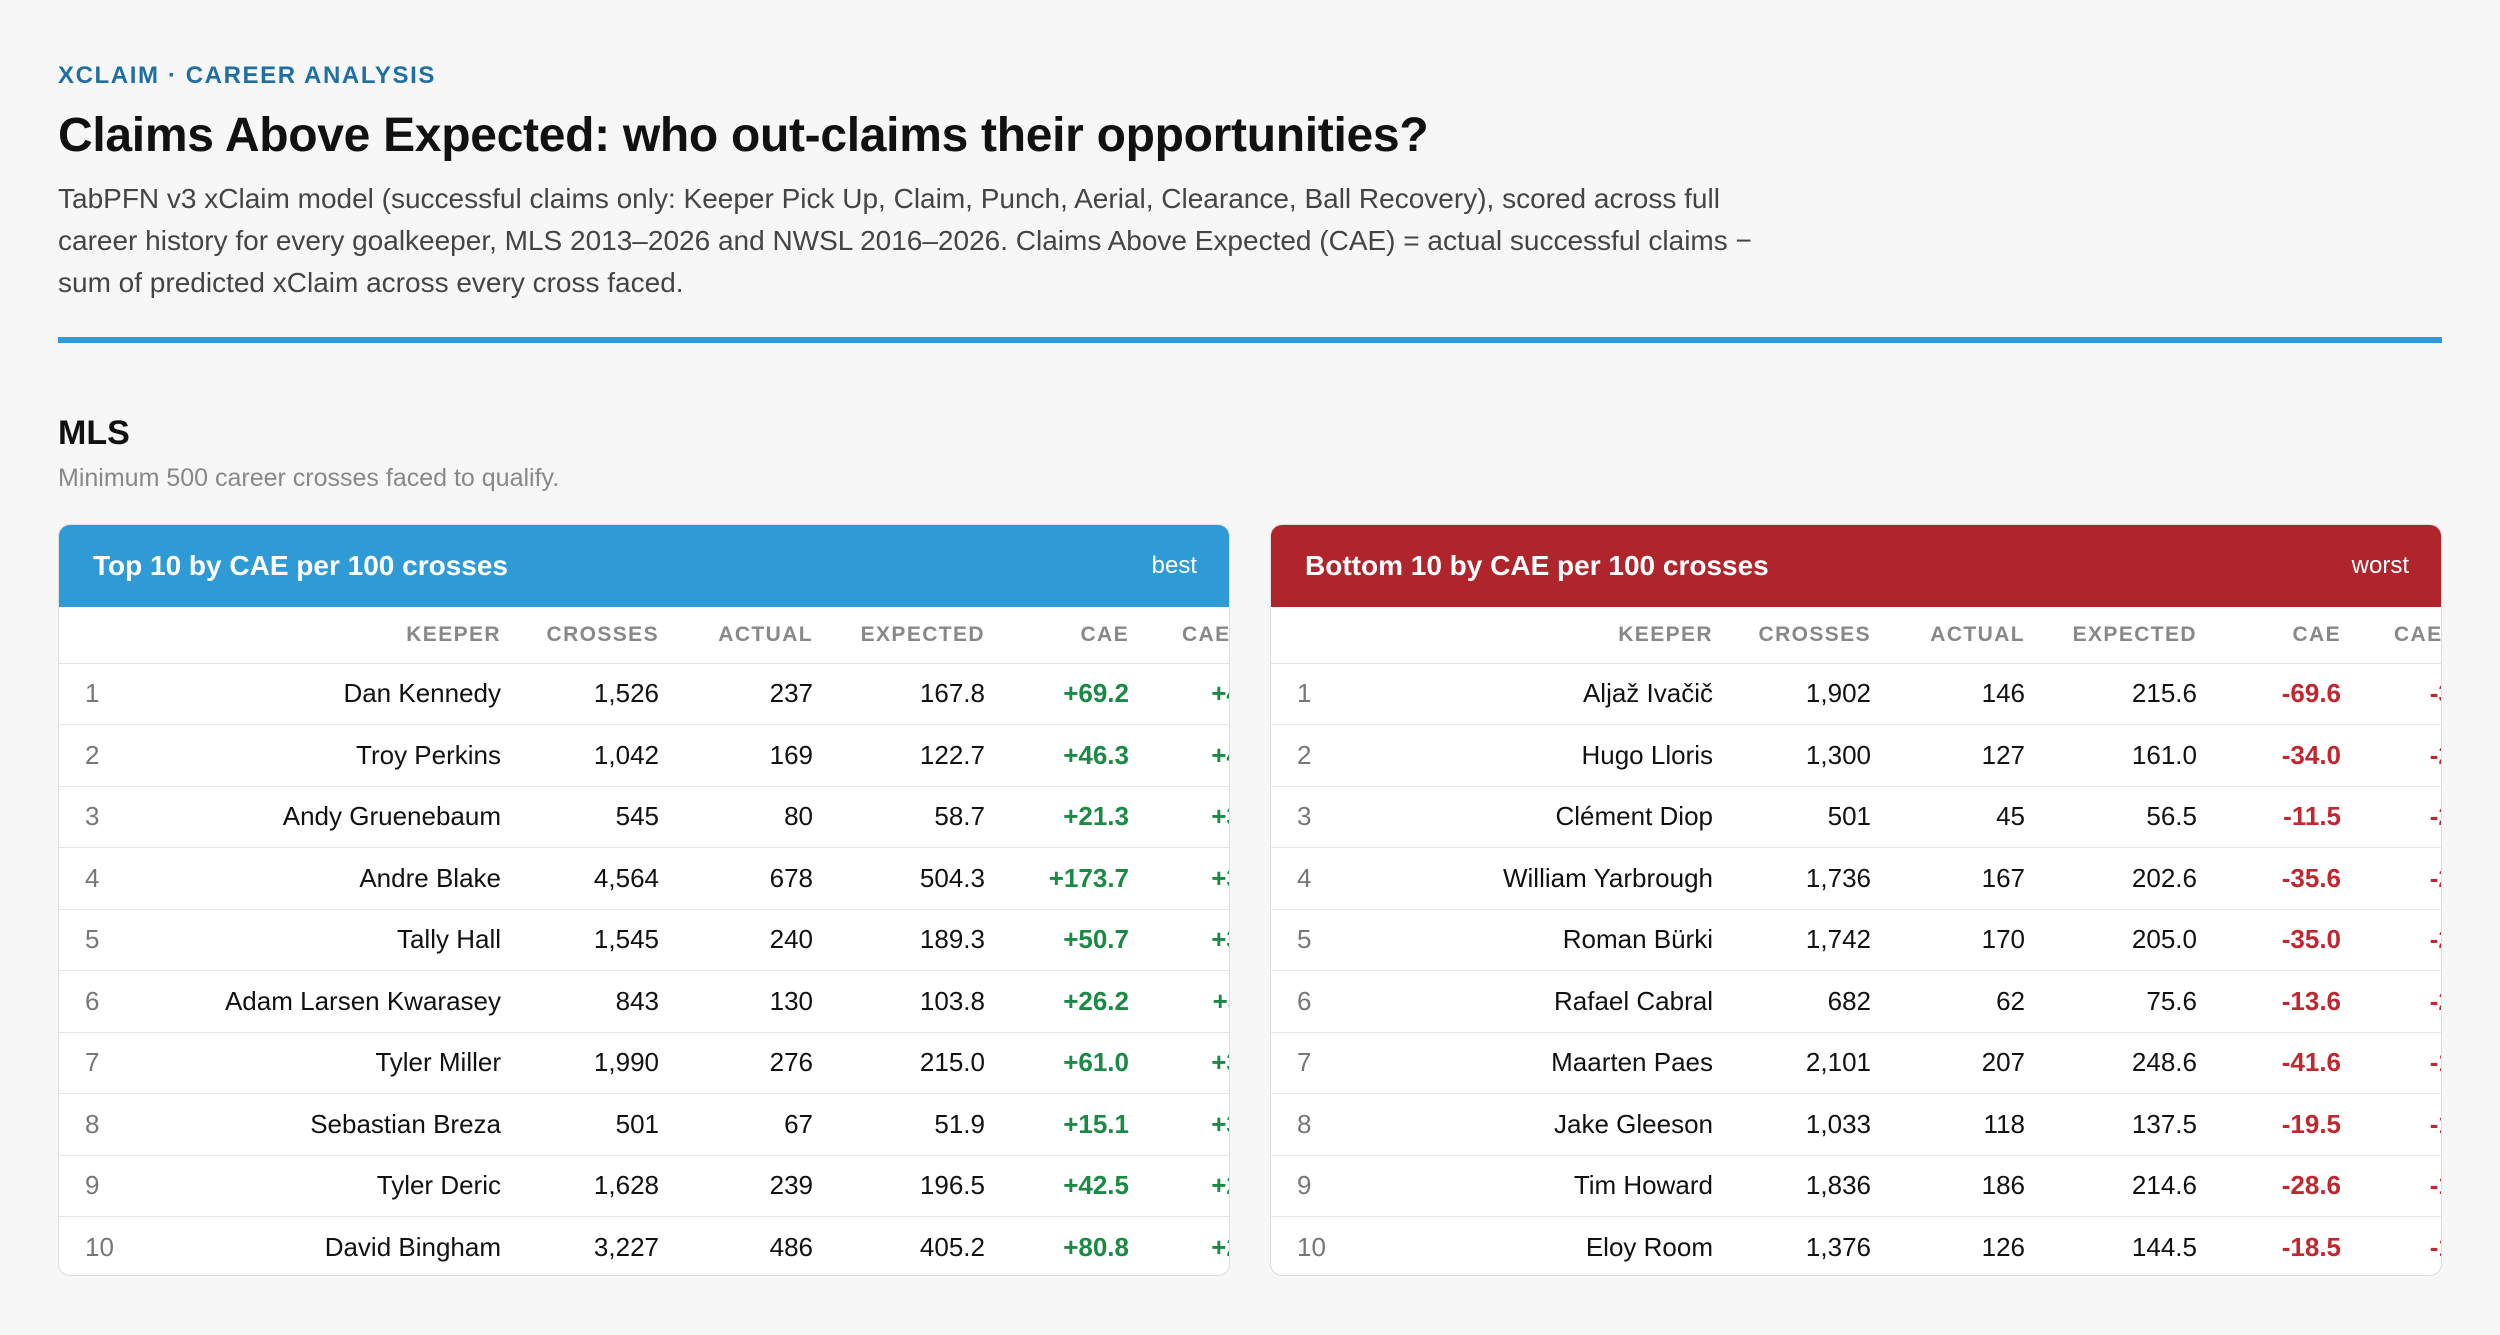 This screenshot has width=2500, height=1335. I want to click on cell-expected: 214.6, so click(2133, 1186).